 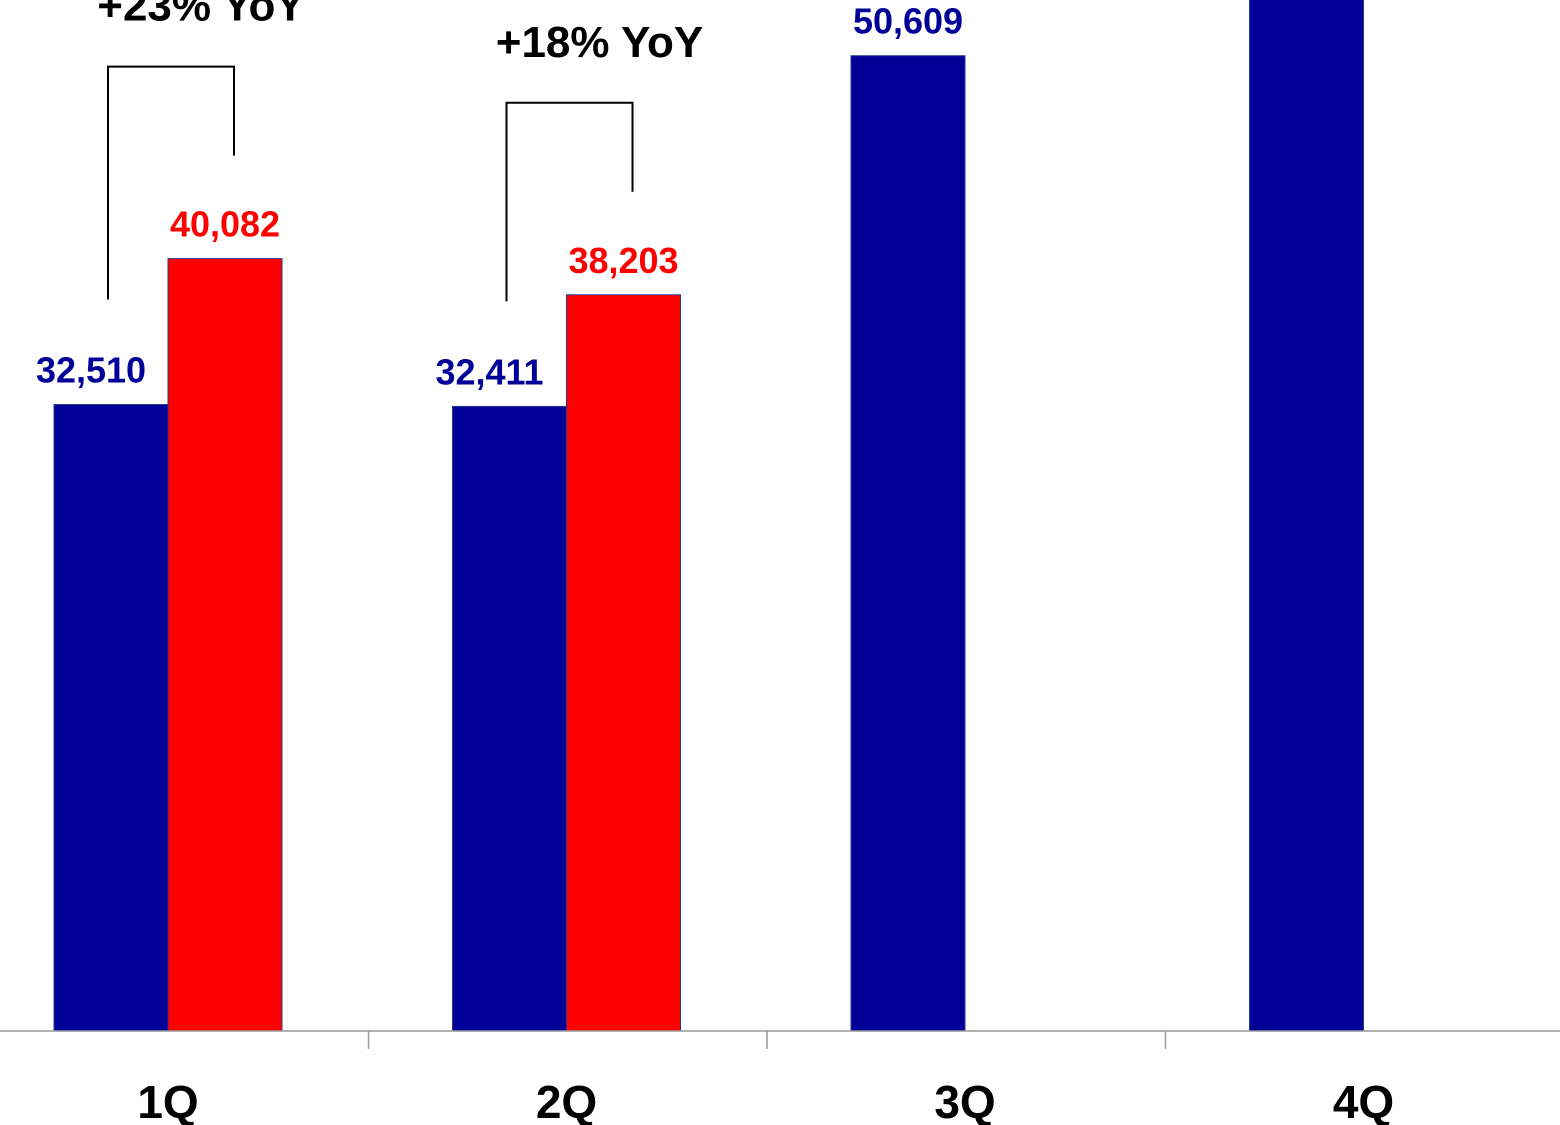 I want to click on yoy-label-1q: +23% YoY, so click(x=201, y=15).